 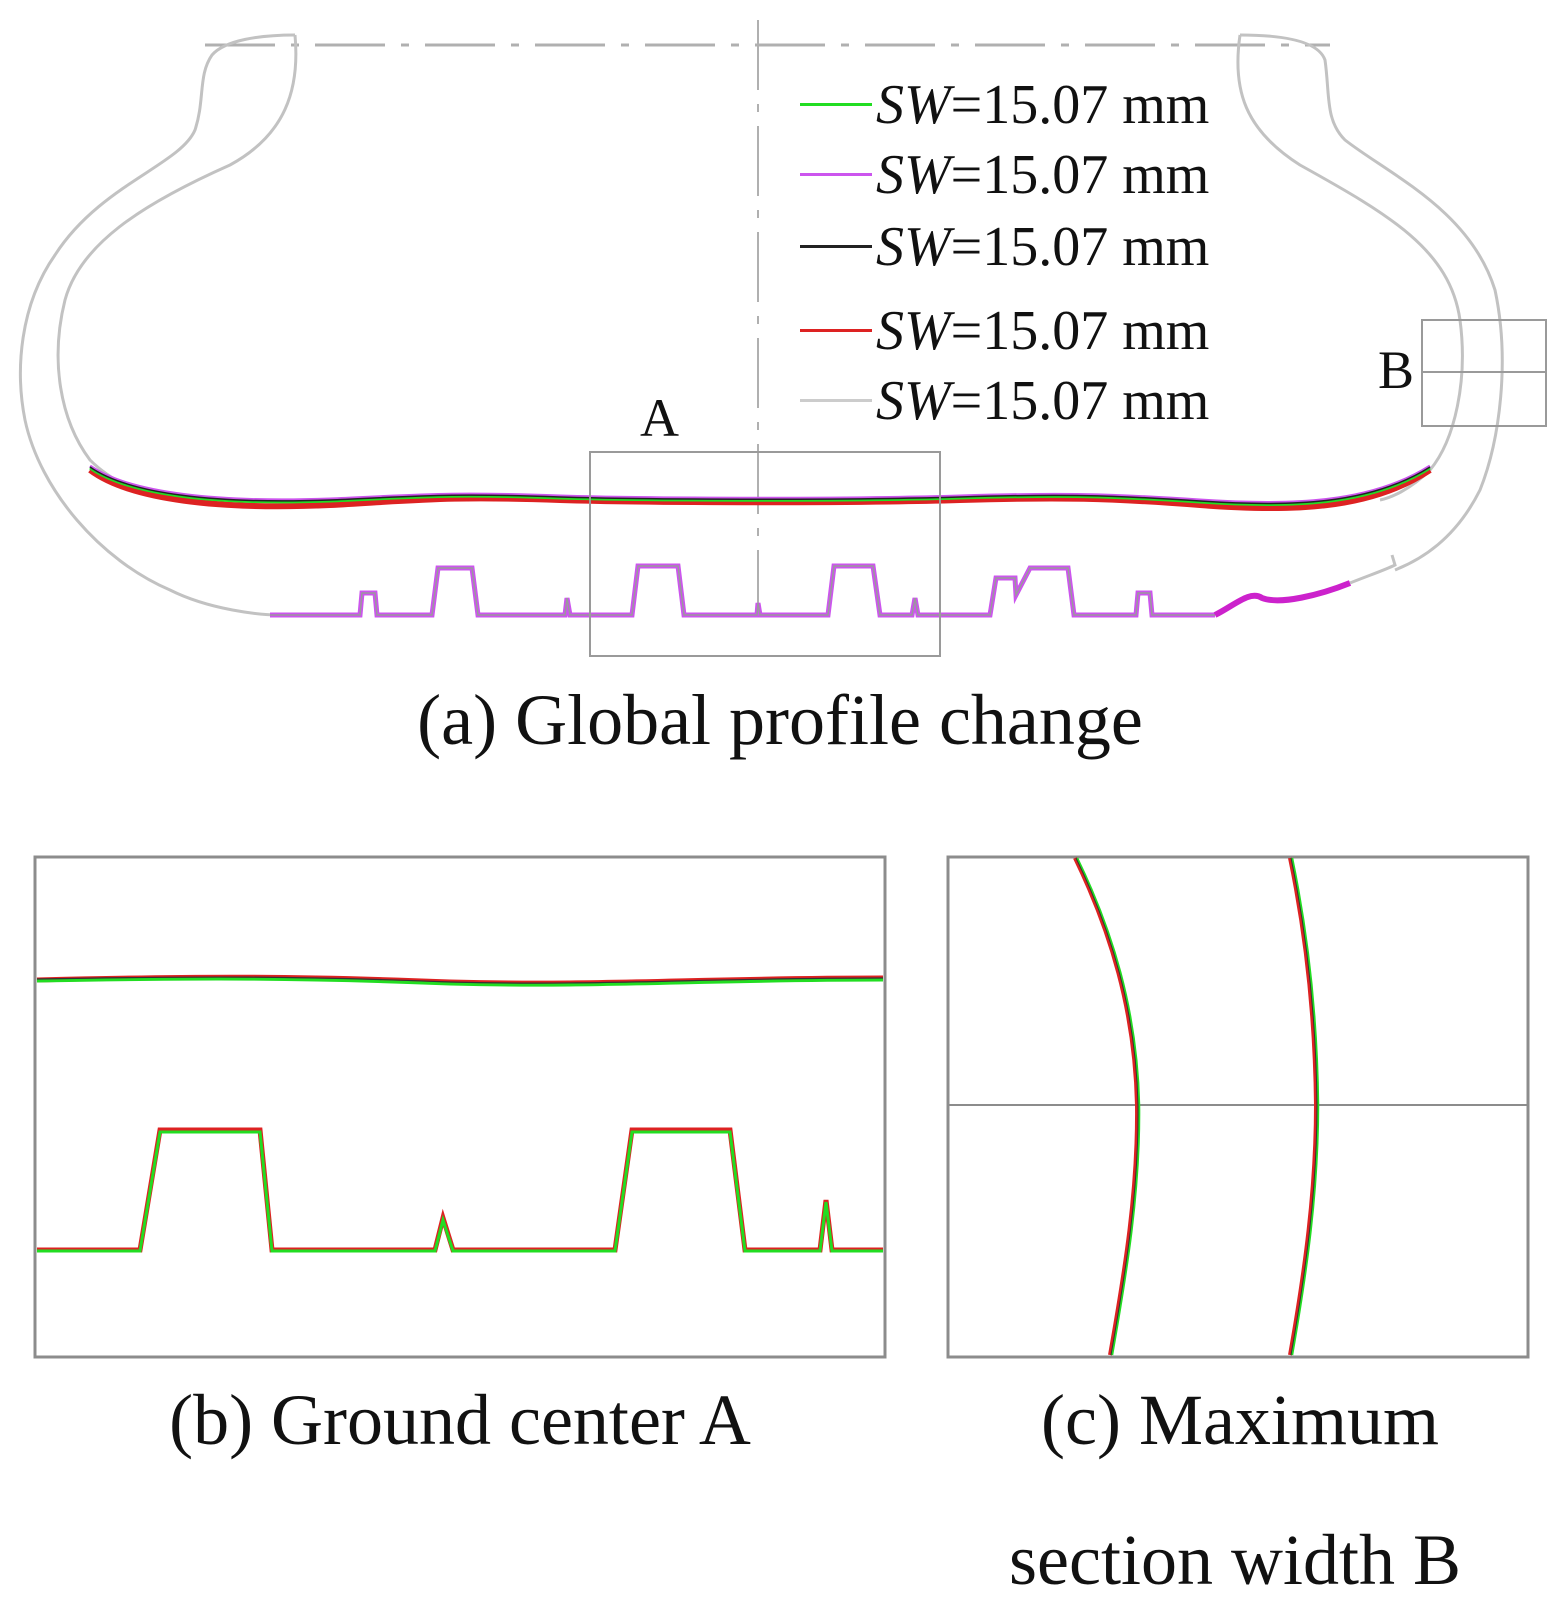 I want to click on legend-swatch-black, so click(x=836, y=246).